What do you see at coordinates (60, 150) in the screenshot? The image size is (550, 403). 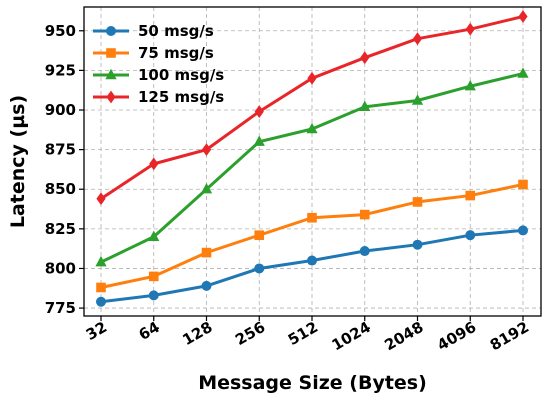 I see `y-tick-label-875: 875` at bounding box center [60, 150].